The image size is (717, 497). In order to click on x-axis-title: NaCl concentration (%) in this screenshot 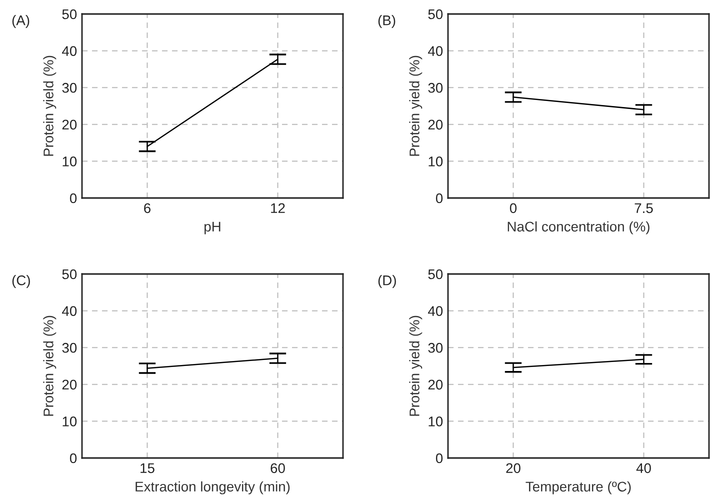, I will do `click(579, 227)`.